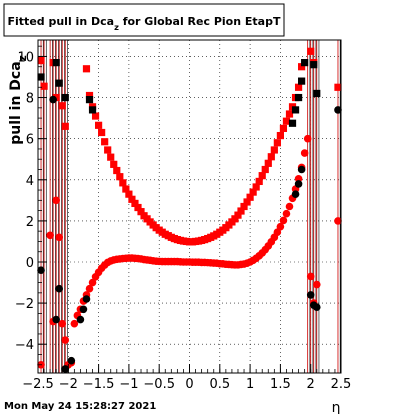 This screenshot has width=400, height=414. Describe the element at coordinates (30, 140) in the screenshot. I see `y-tick-label: 6` at that location.